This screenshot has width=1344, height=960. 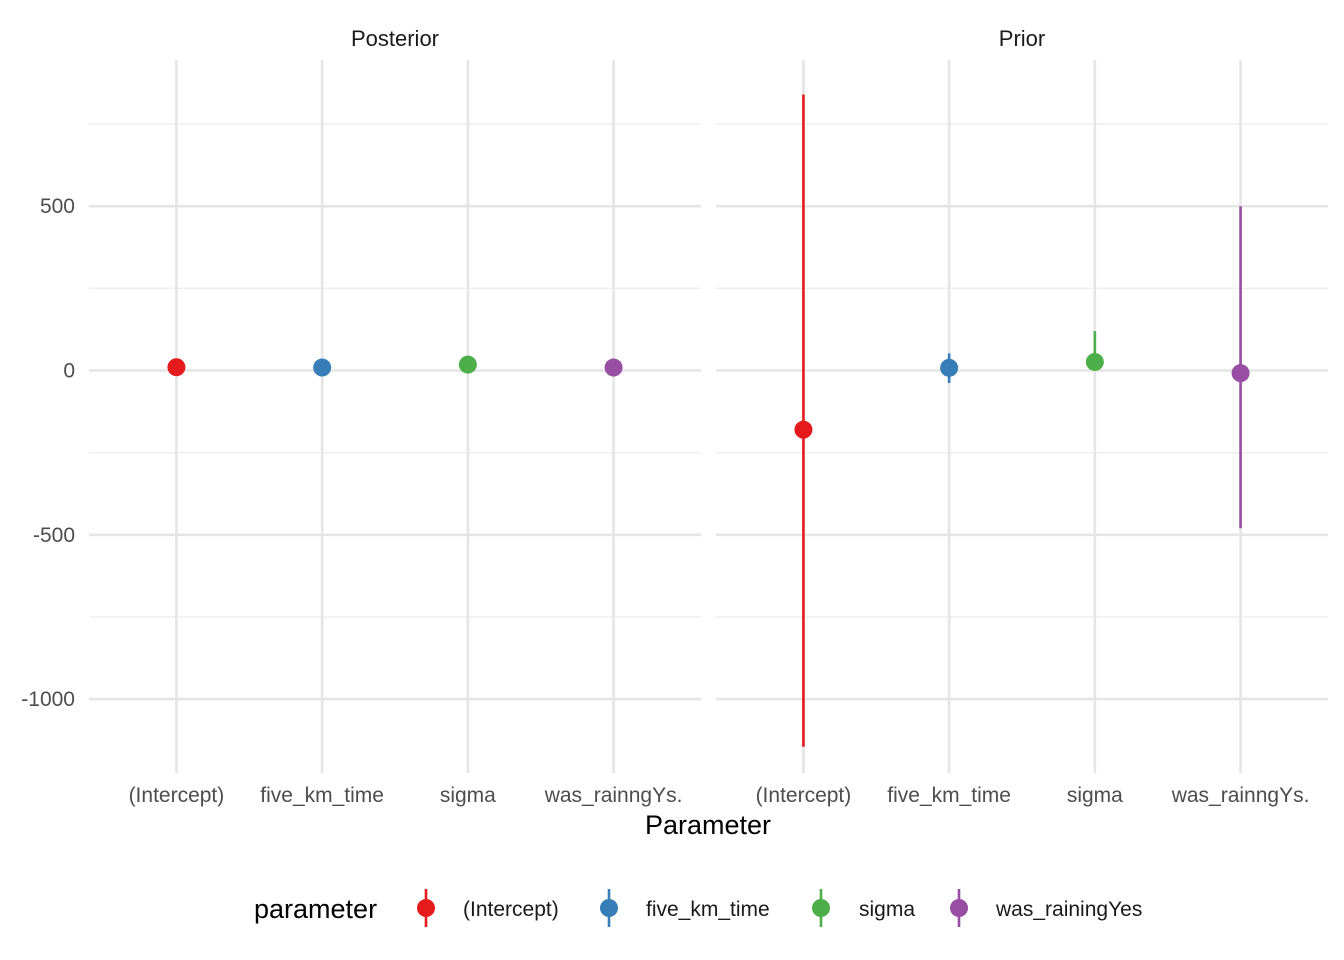 I want to click on y-tick-label: -500, so click(x=54, y=535).